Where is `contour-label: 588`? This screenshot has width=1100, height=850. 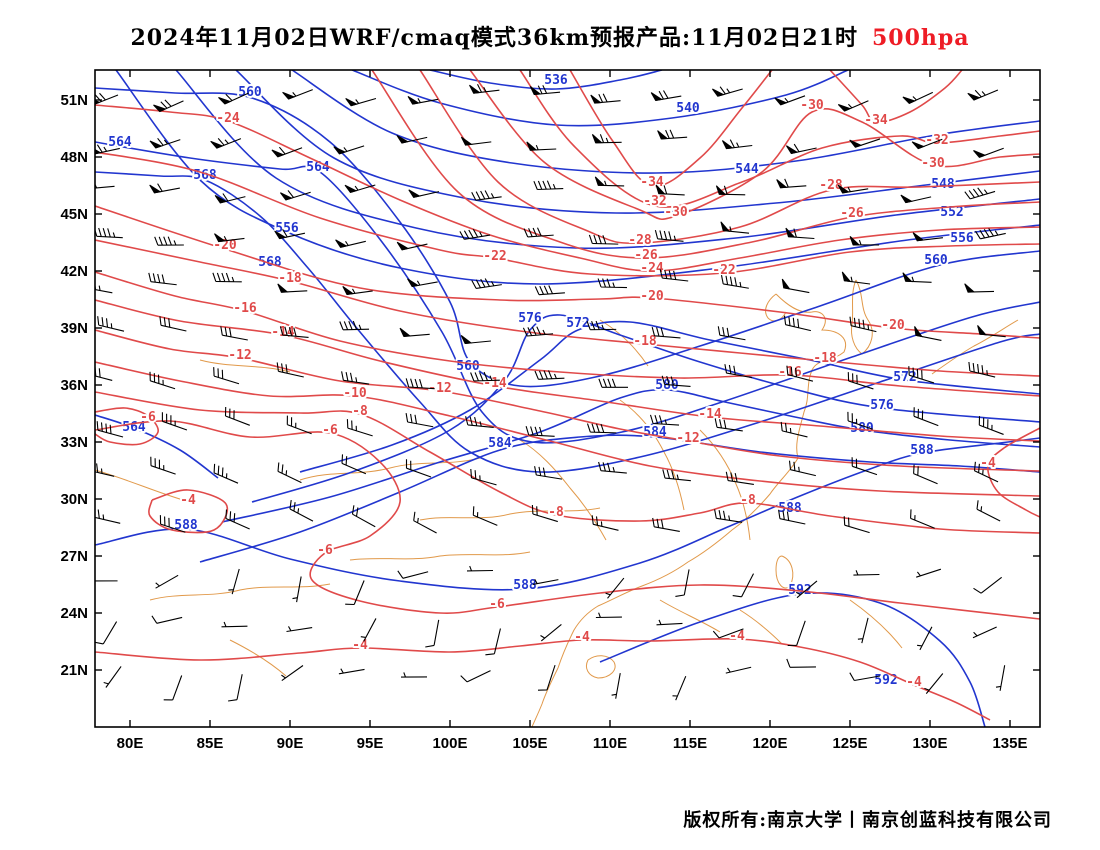 contour-label: 588 is located at coordinates (525, 585).